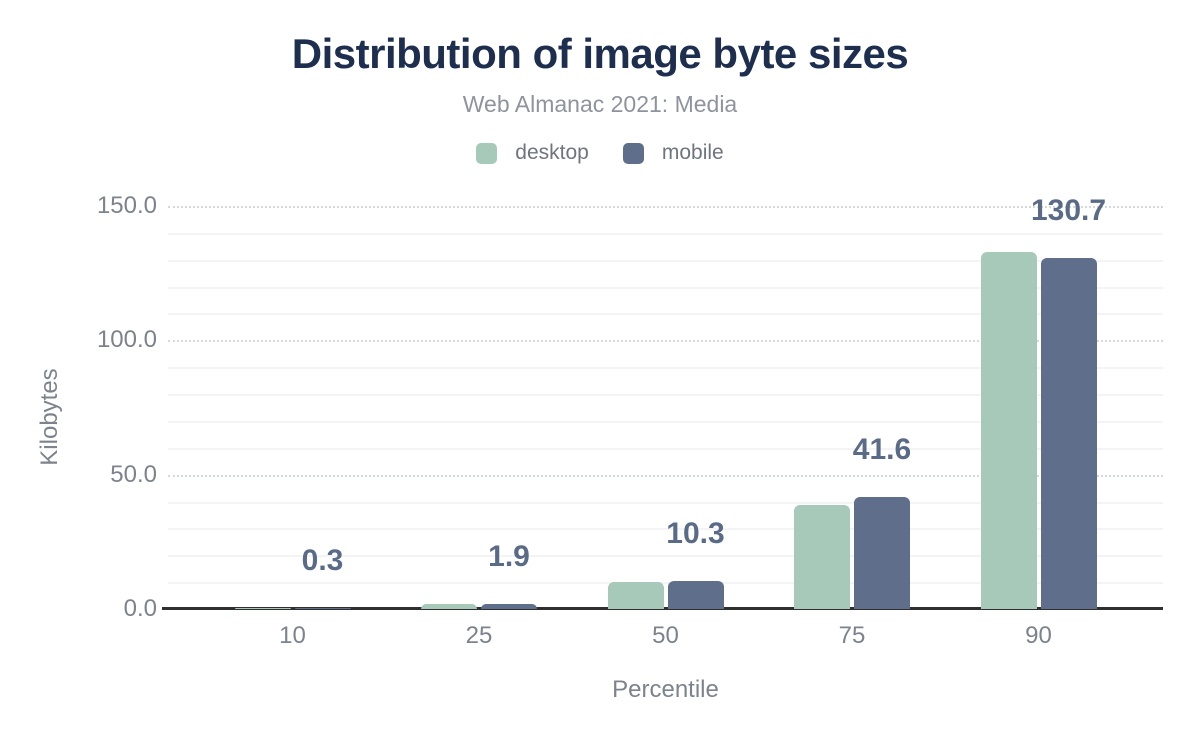 This screenshot has height=742, width=1200. Describe the element at coordinates (852, 635) in the screenshot. I see `x-tick-label-75: 75` at that location.